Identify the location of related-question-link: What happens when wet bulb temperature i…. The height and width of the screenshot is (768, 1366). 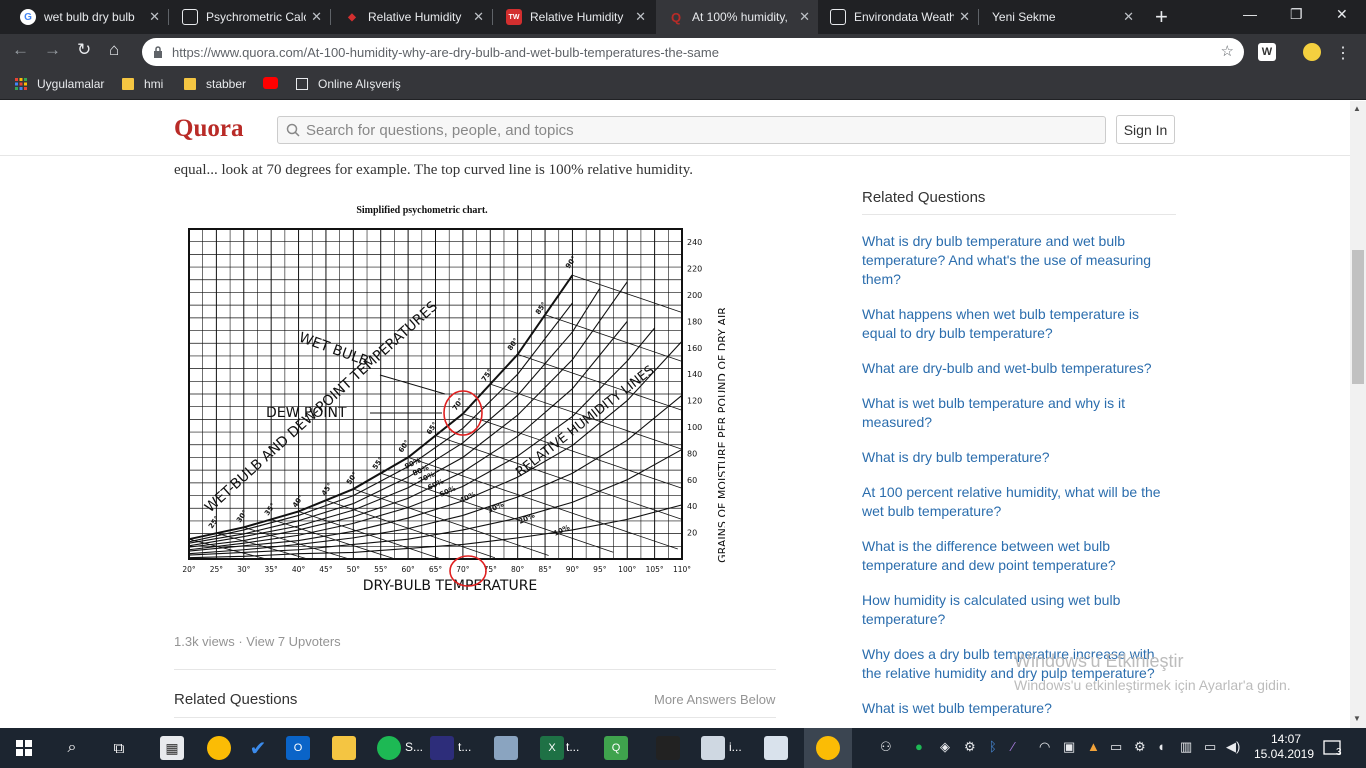
(1001, 323).